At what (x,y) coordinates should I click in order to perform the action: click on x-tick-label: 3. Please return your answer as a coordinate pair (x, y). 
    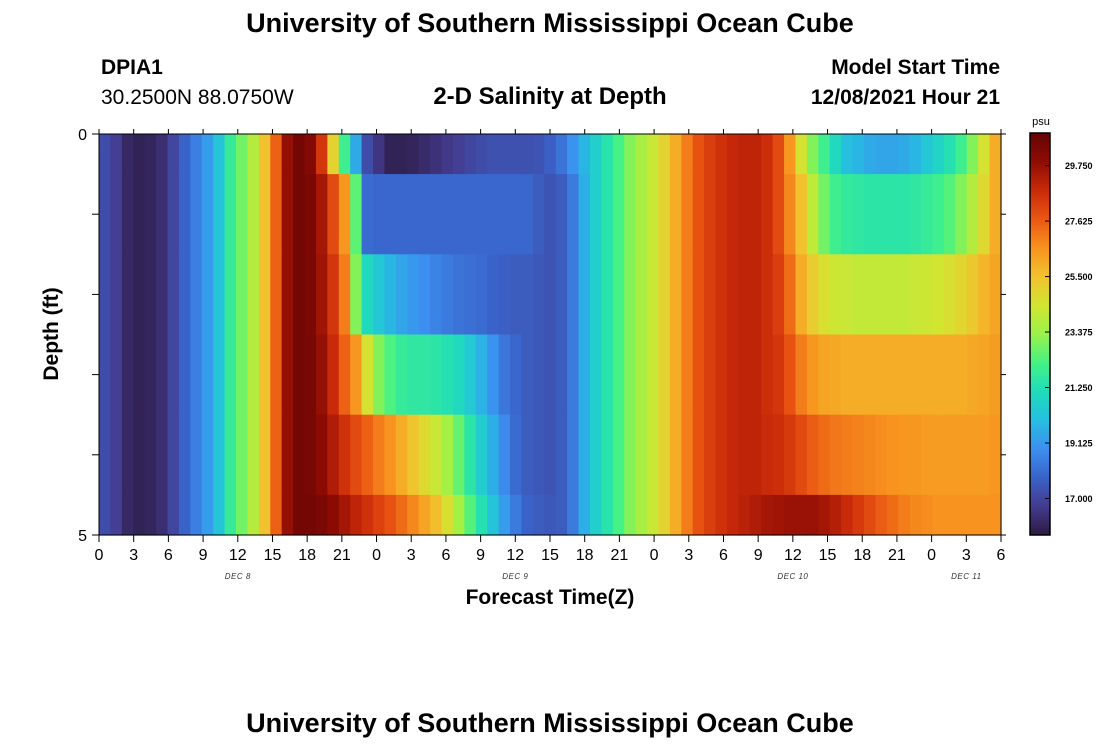
    Looking at the image, I should click on (133, 555).